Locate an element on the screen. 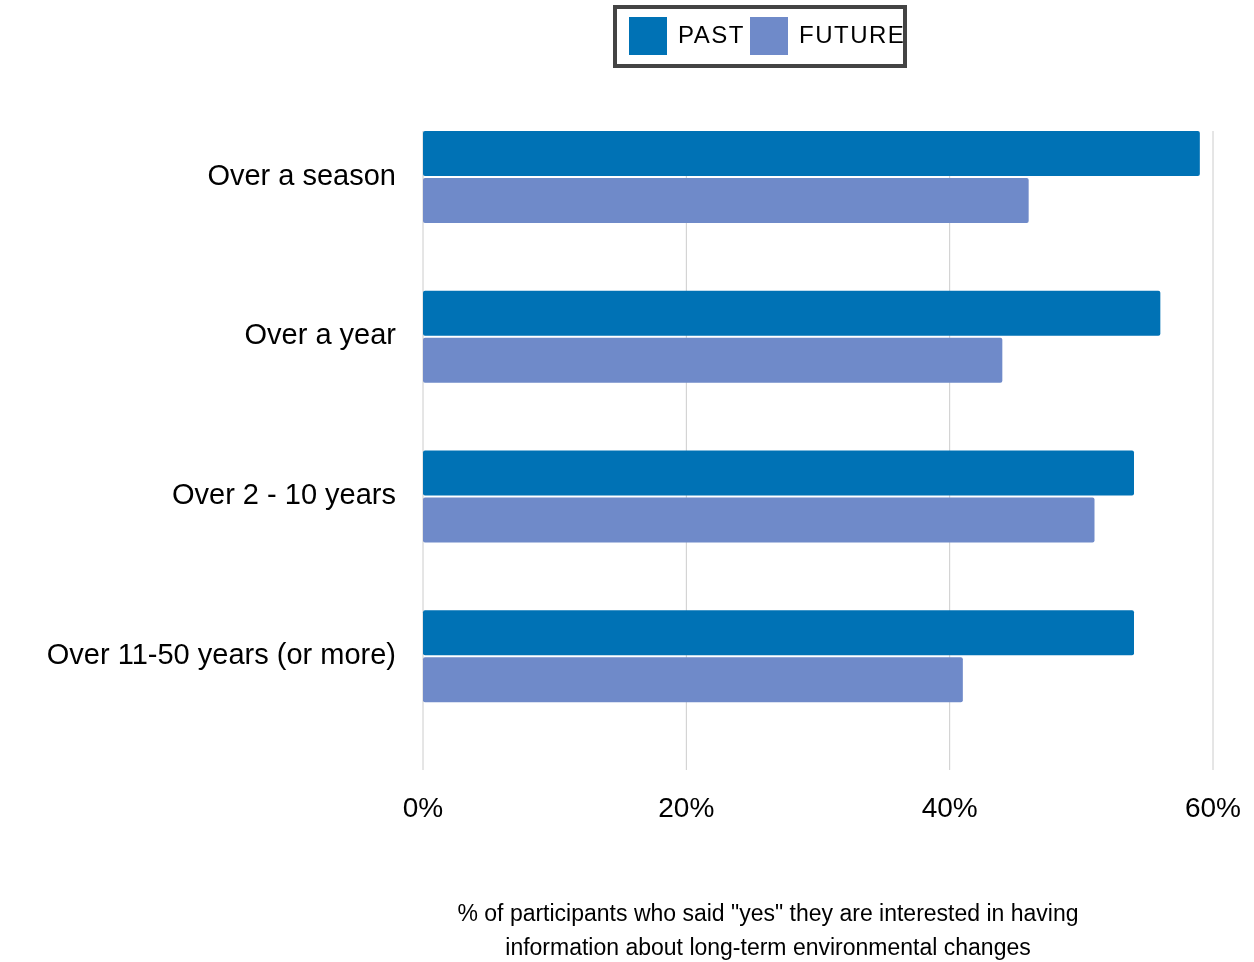  y-tick-label: Over a season is located at coordinates (301, 174).